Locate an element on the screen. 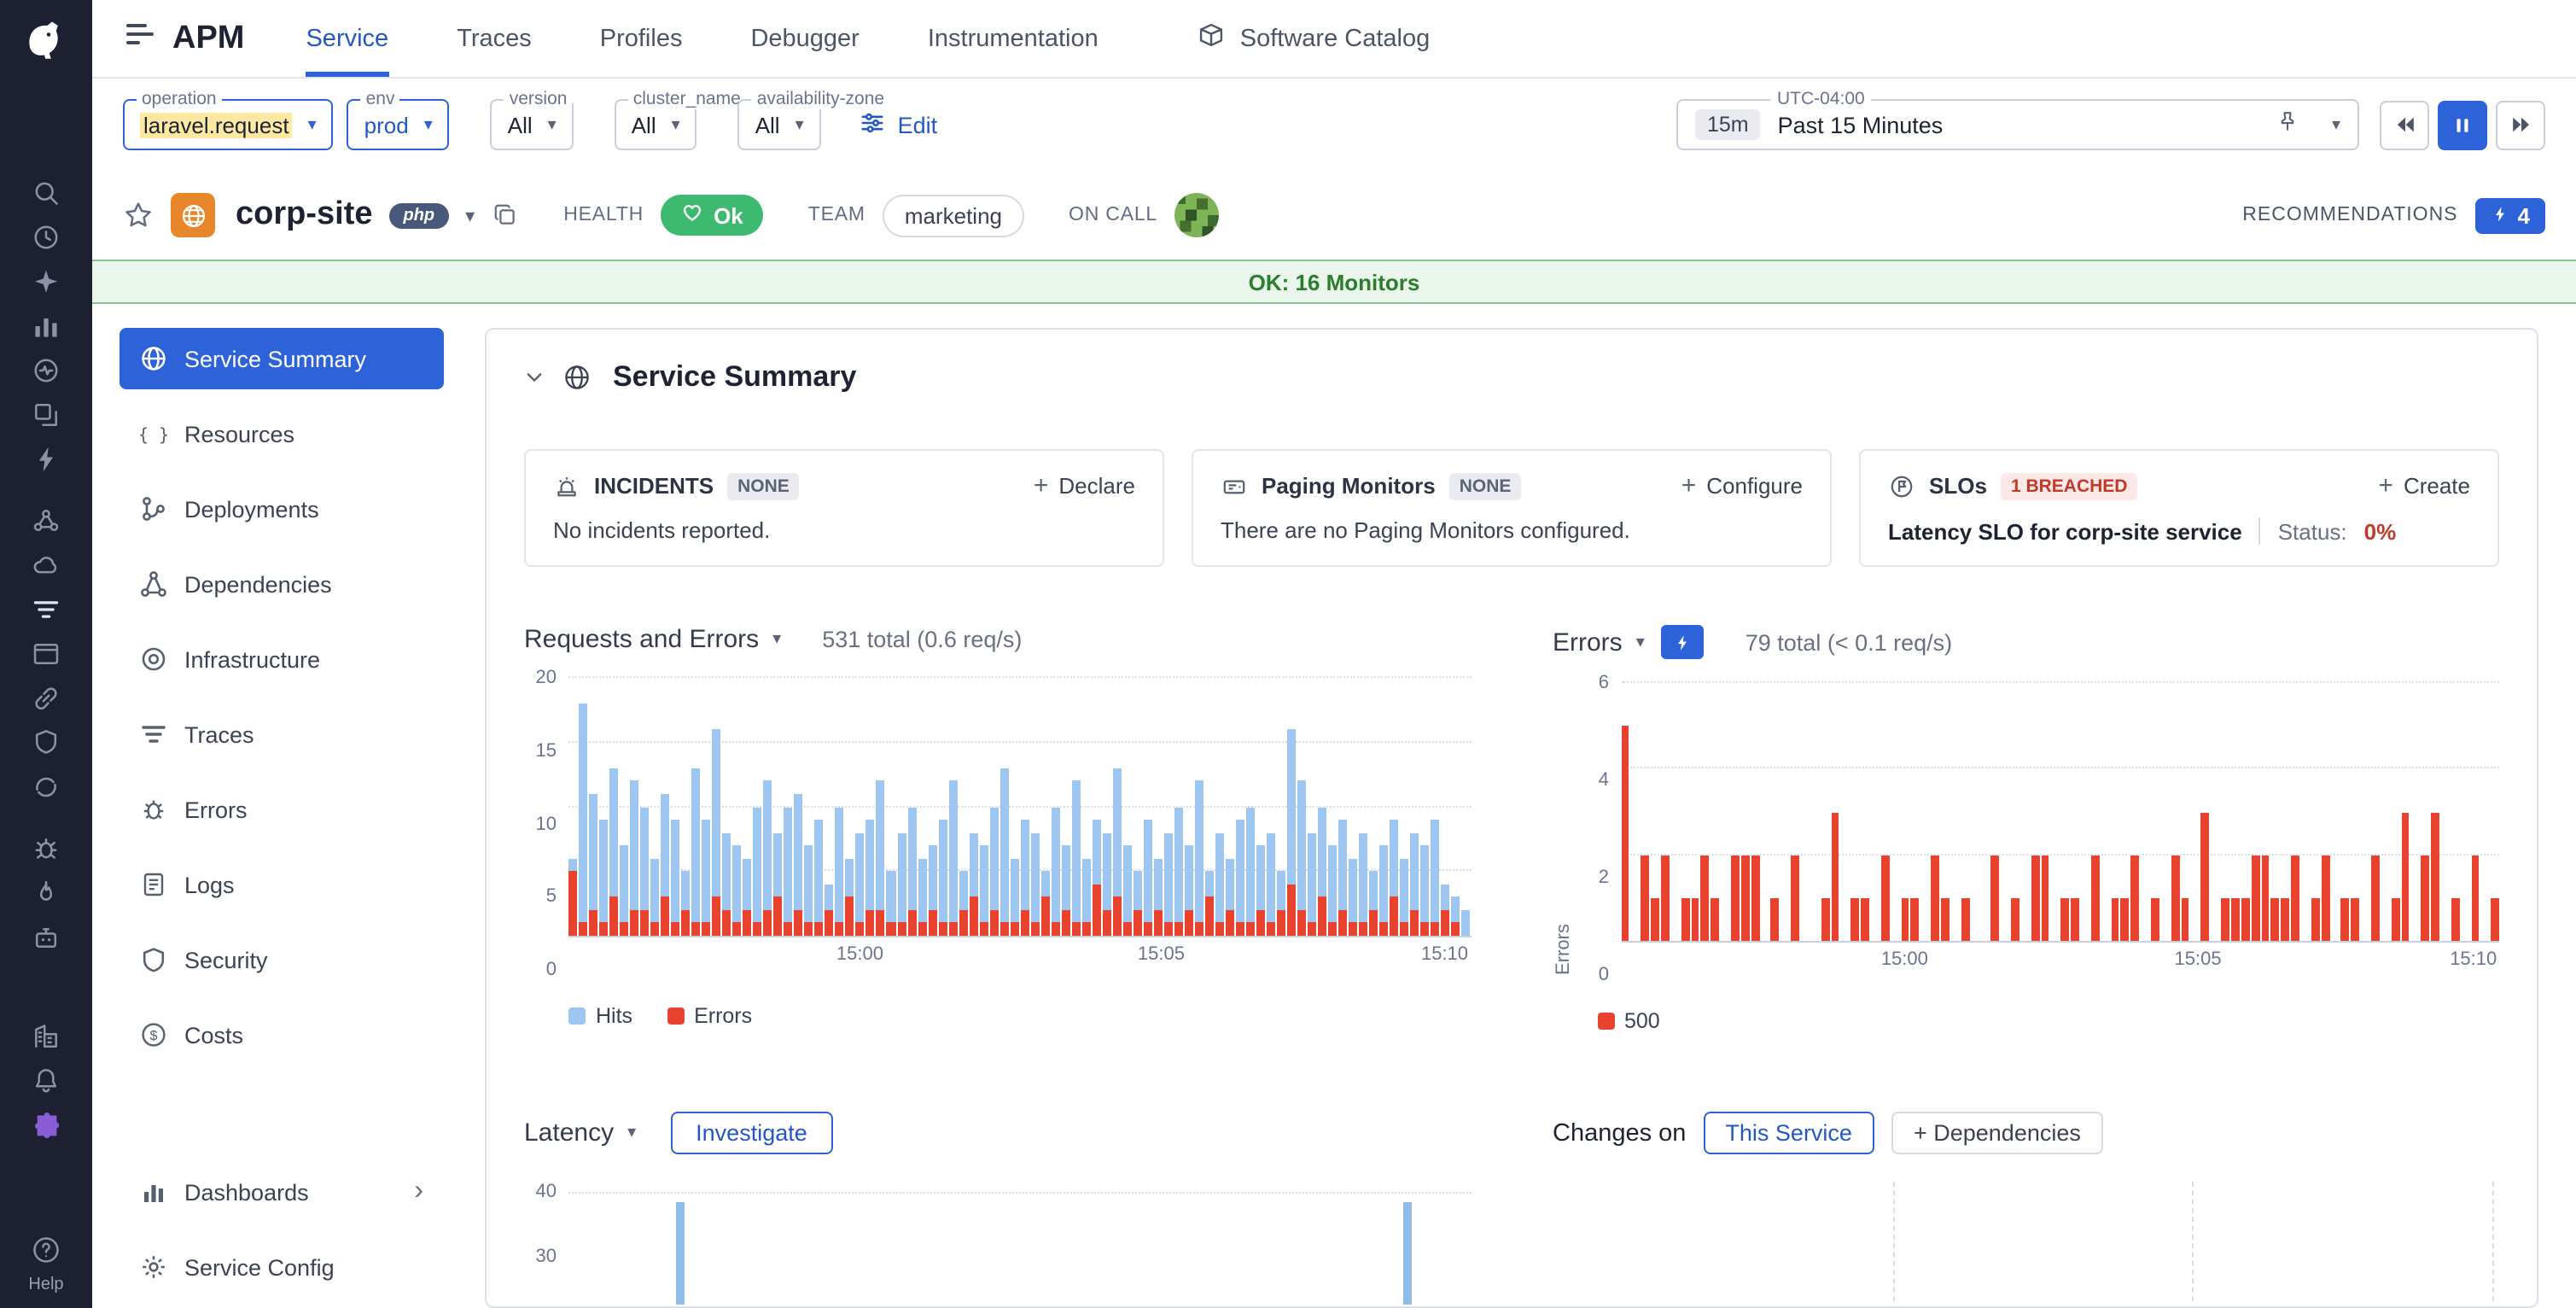 The image size is (2576, 1308). tab-debugger: Debugger is located at coordinates (805, 38).